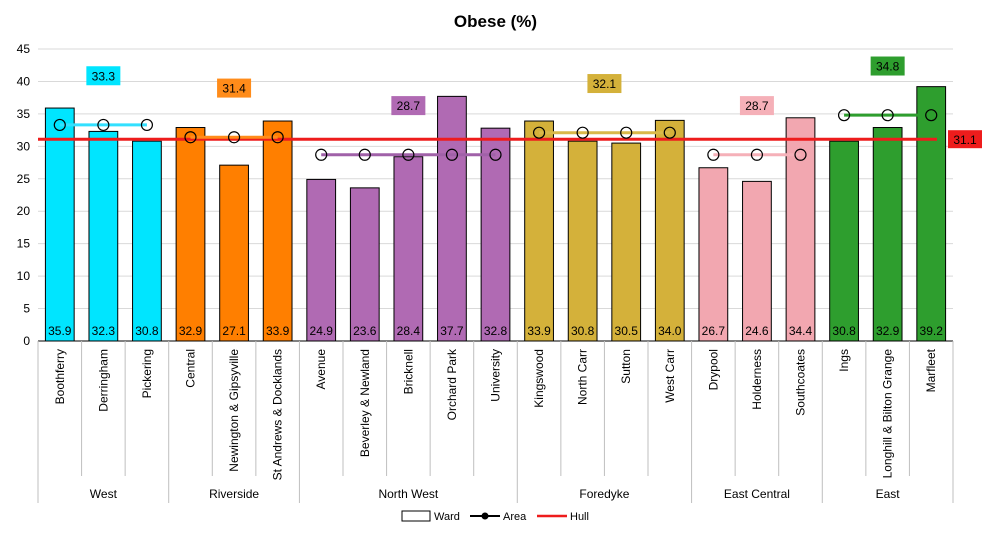  Describe the element at coordinates (278, 414) in the screenshot. I see `ward-label: St Andrews & Docklands` at that location.